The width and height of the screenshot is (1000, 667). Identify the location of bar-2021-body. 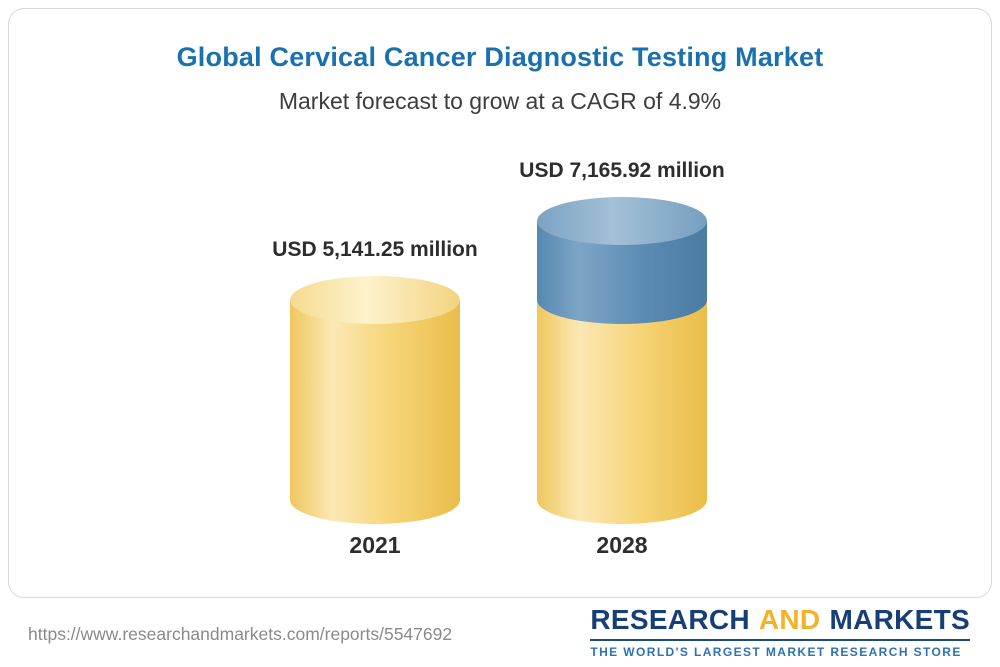
(375, 400).